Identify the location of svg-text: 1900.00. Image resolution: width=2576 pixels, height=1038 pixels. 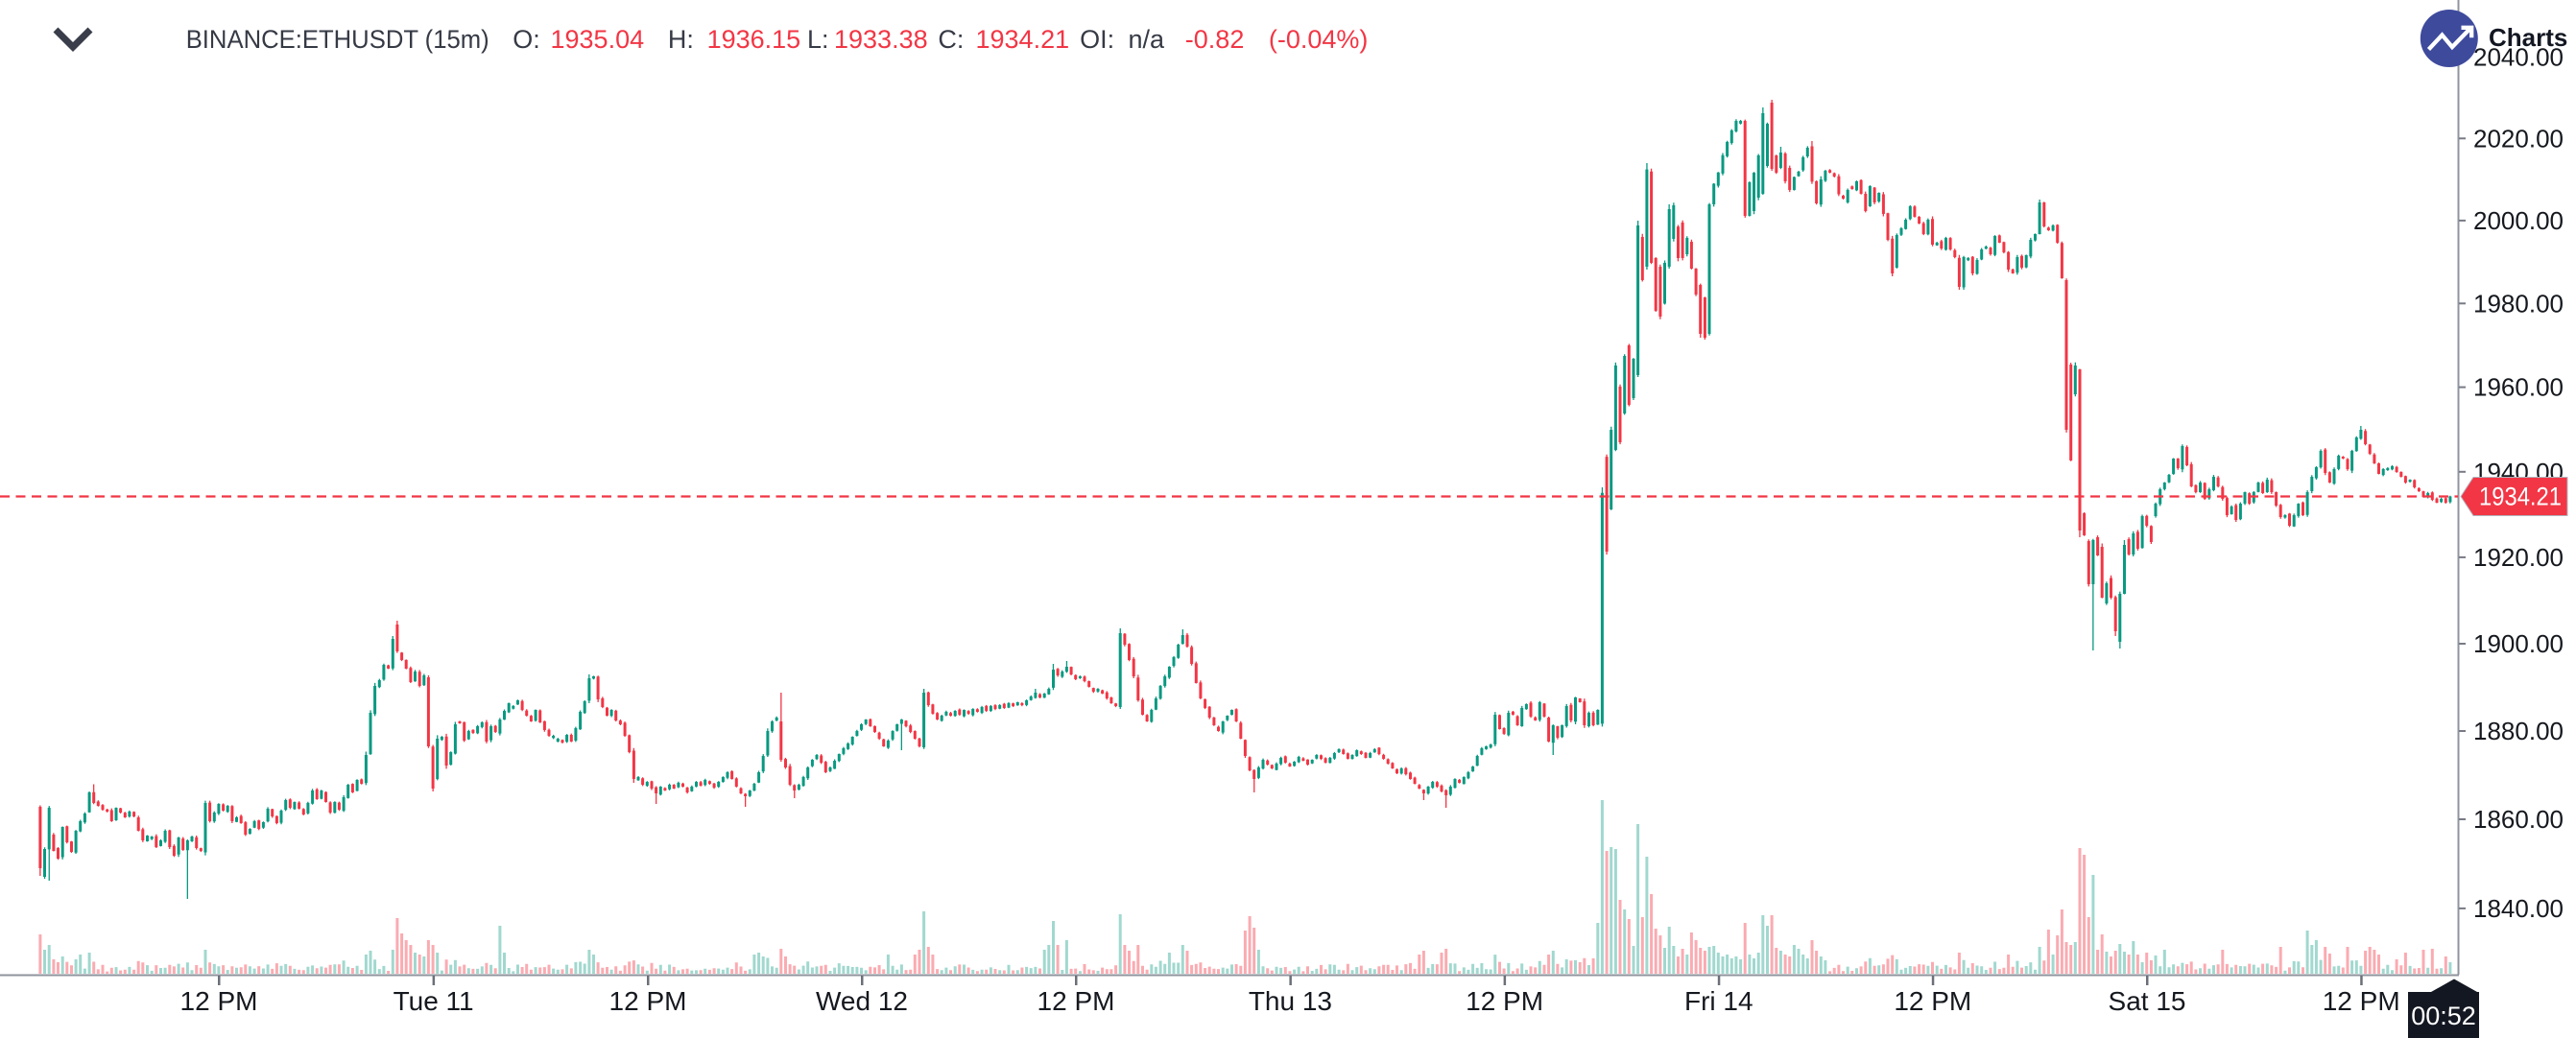
(2518, 643).